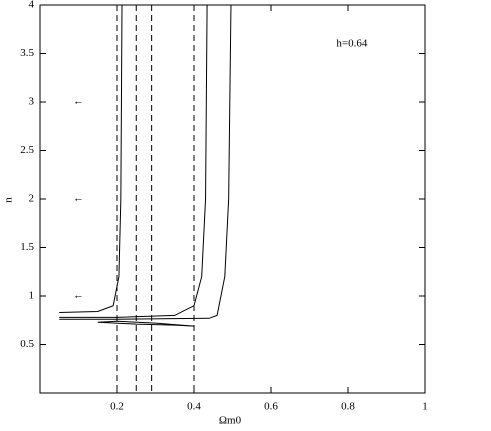  What do you see at coordinates (425, 407) in the screenshot?
I see `x-tick-label: 1` at bounding box center [425, 407].